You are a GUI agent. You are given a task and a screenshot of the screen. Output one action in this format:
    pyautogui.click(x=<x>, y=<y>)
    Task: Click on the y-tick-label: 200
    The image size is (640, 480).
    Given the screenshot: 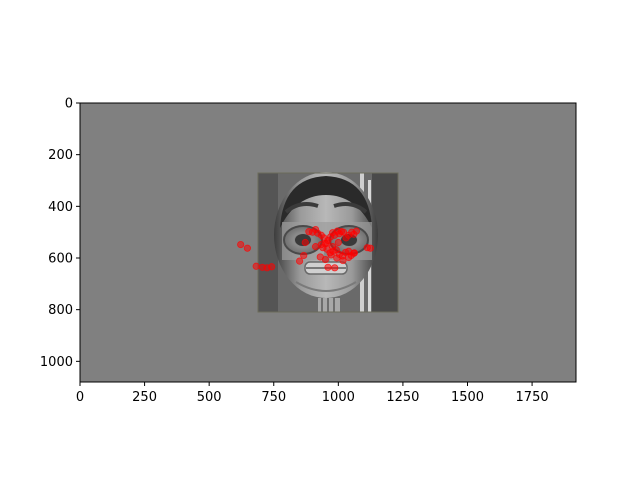 What is the action you would take?
    pyautogui.click(x=60, y=155)
    